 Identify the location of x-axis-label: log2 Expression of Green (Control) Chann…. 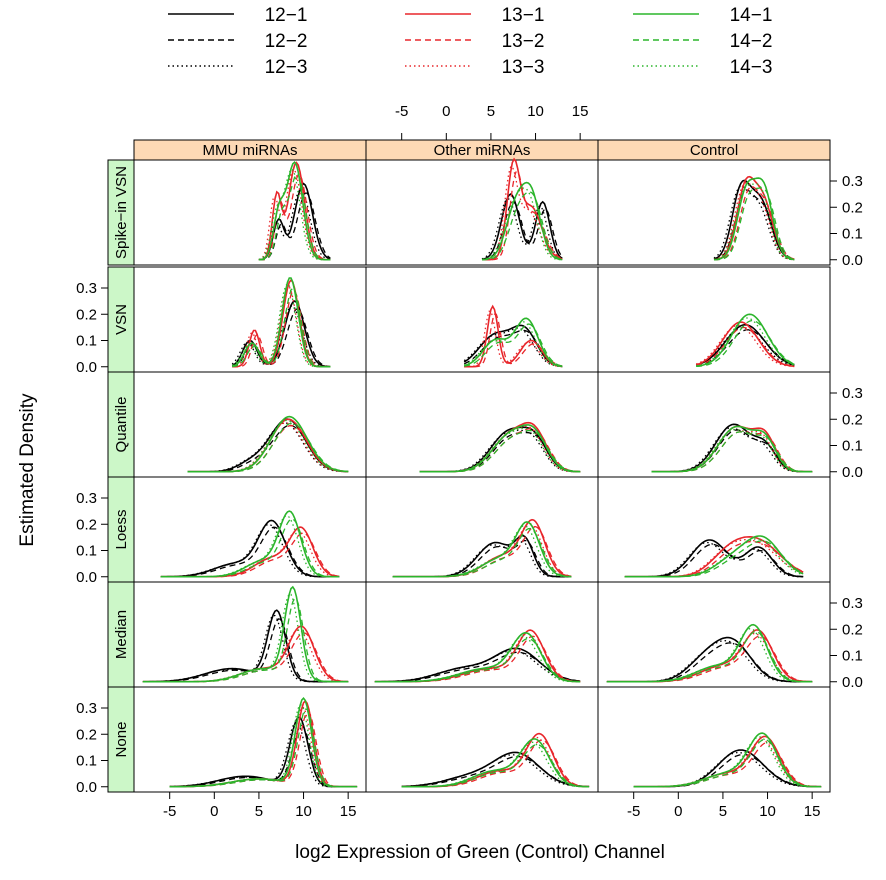
(480, 852).